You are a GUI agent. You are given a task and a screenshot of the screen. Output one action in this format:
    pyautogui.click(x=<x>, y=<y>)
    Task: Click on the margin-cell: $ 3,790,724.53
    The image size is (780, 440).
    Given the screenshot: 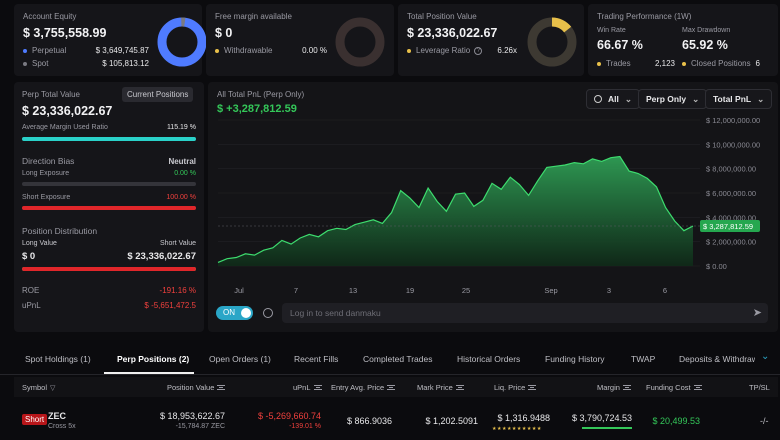 What is the action you would take?
    pyautogui.click(x=601, y=418)
    